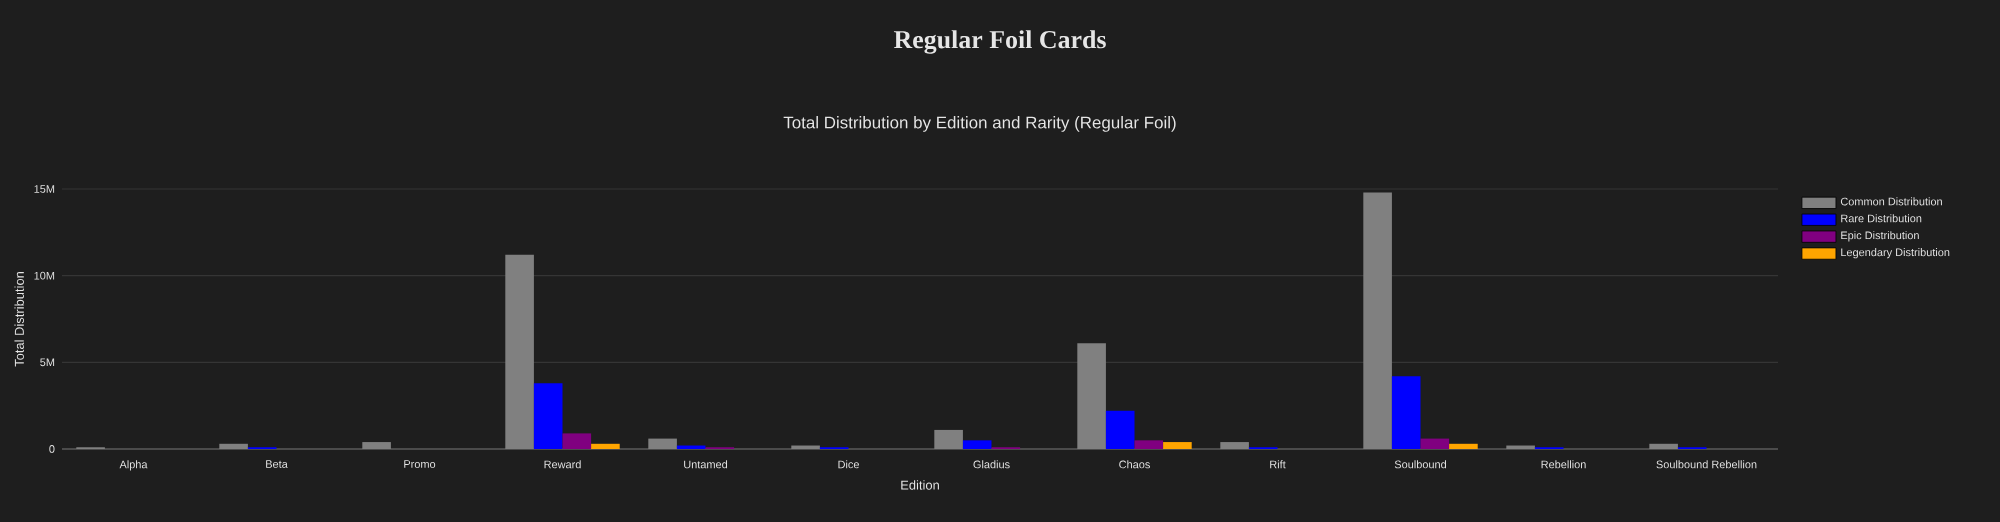  I want to click on chart-subtitle: Total Distribution by Edition and Rarity (Regular Foil), so click(979, 124).